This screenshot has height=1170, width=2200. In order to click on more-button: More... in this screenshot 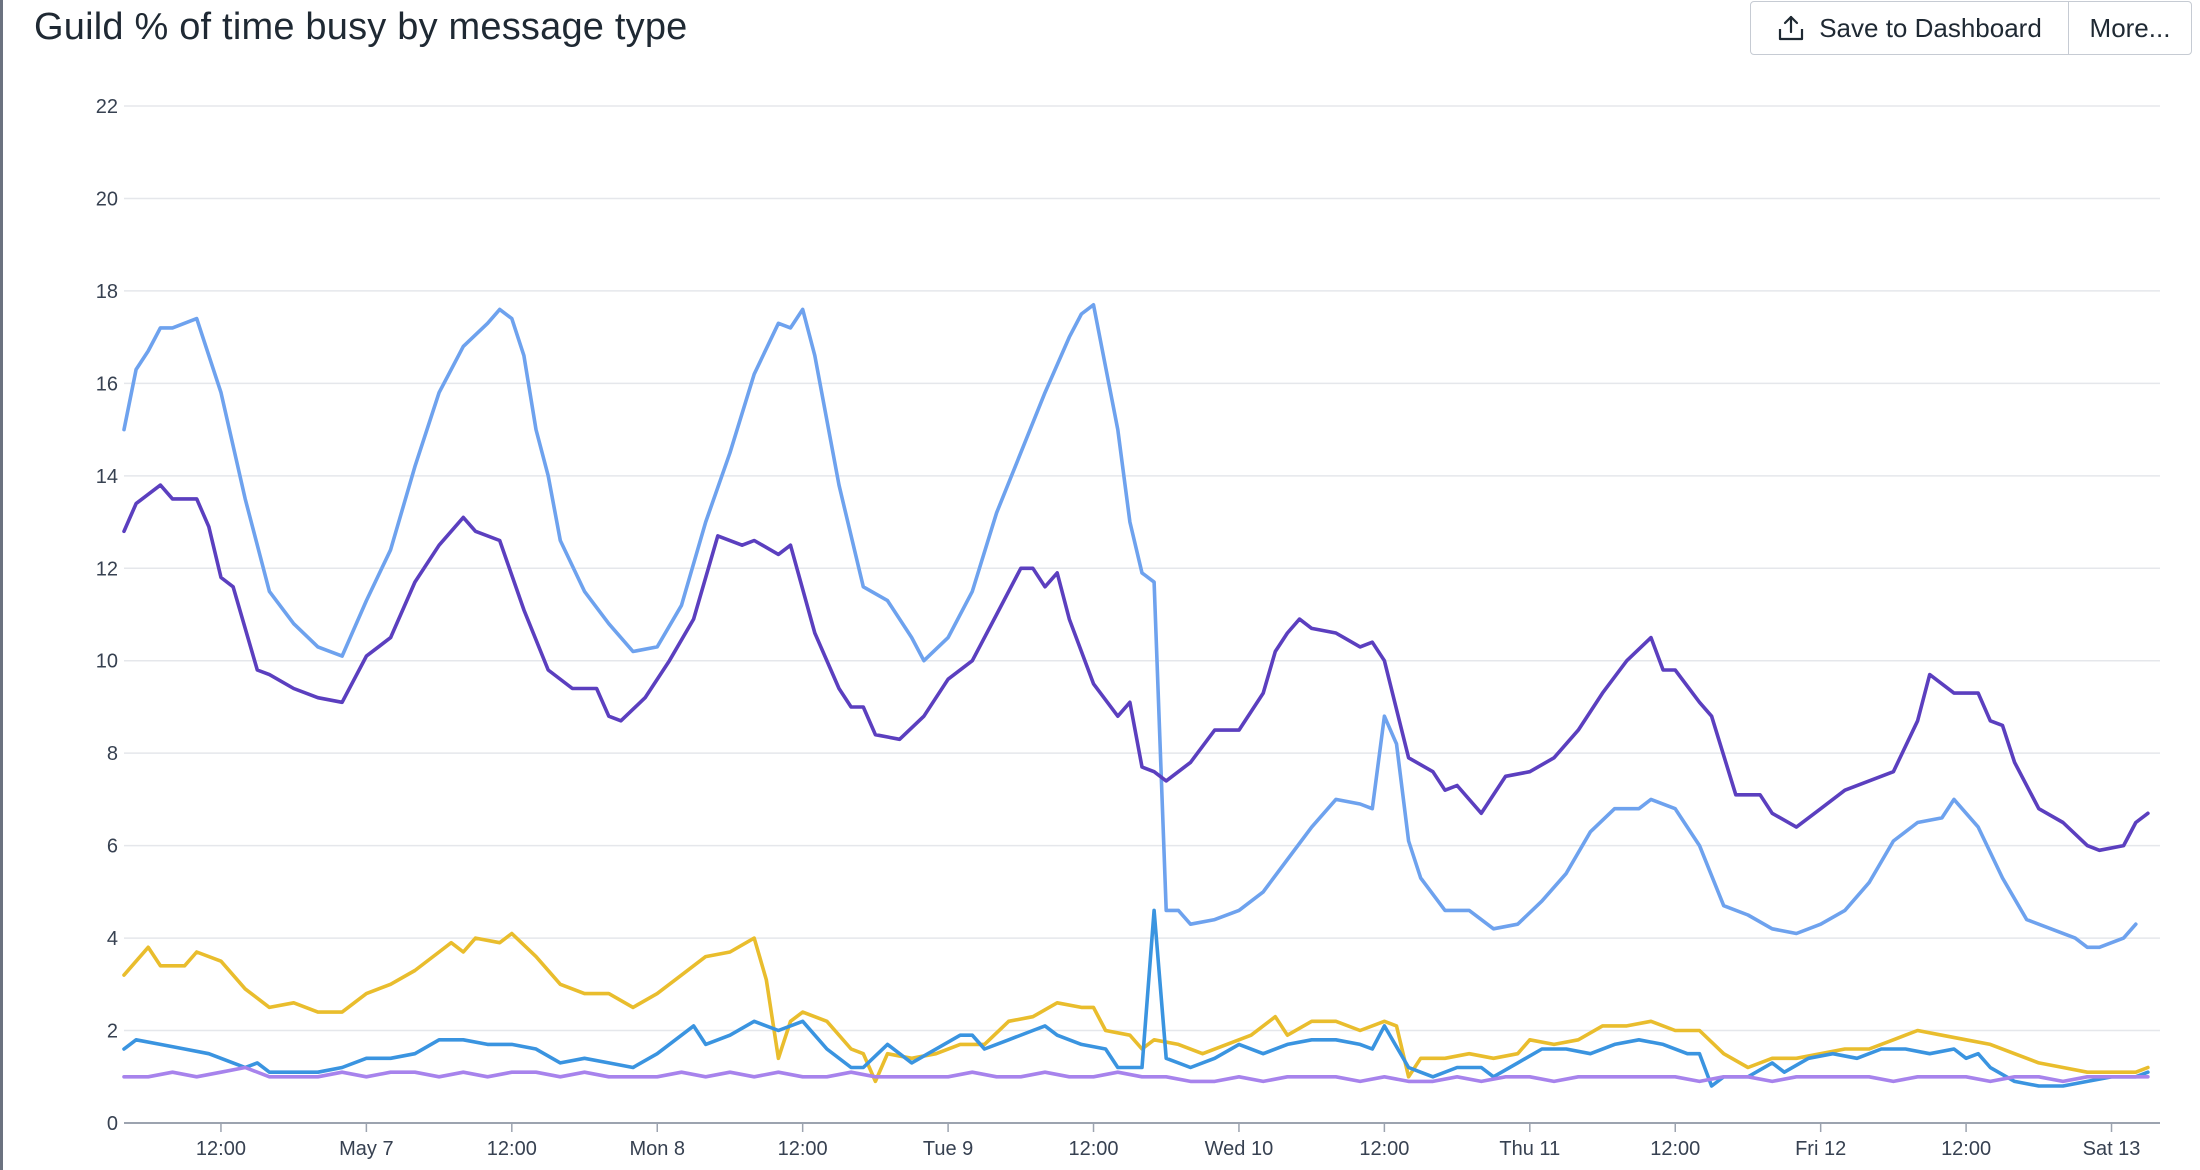, I will do `click(2130, 27)`.